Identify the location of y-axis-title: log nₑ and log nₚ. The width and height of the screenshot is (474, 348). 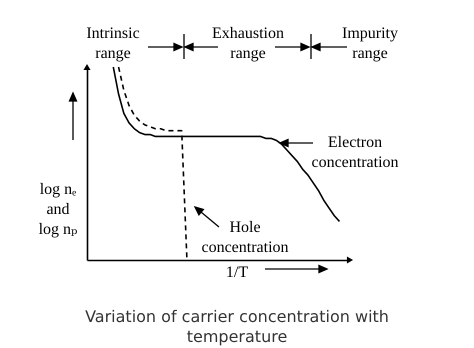
(58, 209).